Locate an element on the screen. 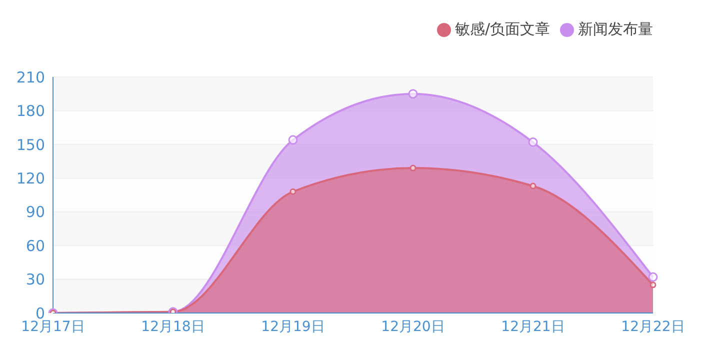 This screenshot has width=701, height=360. x-tick-label: 12月17日 is located at coordinates (53, 326).